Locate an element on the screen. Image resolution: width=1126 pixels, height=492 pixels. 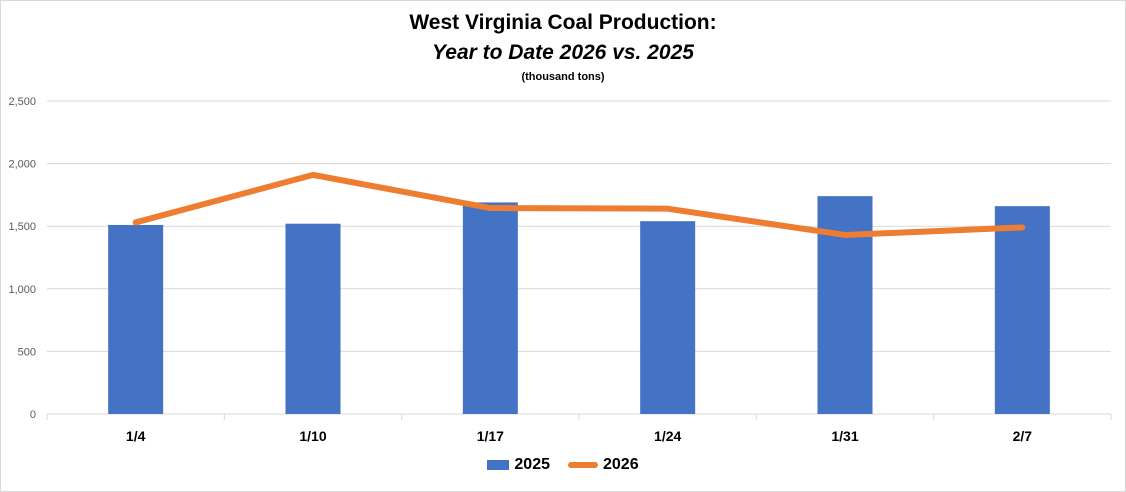
legend-item-2025: 2025 is located at coordinates (518, 465).